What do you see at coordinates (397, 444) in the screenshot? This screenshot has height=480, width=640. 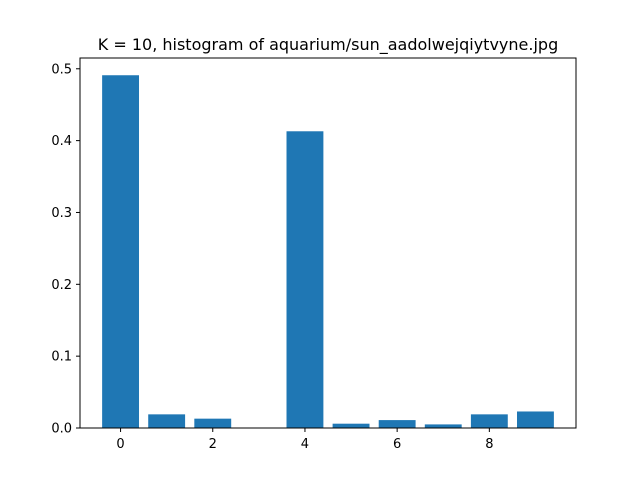 I see `x-tick-label: 6` at bounding box center [397, 444].